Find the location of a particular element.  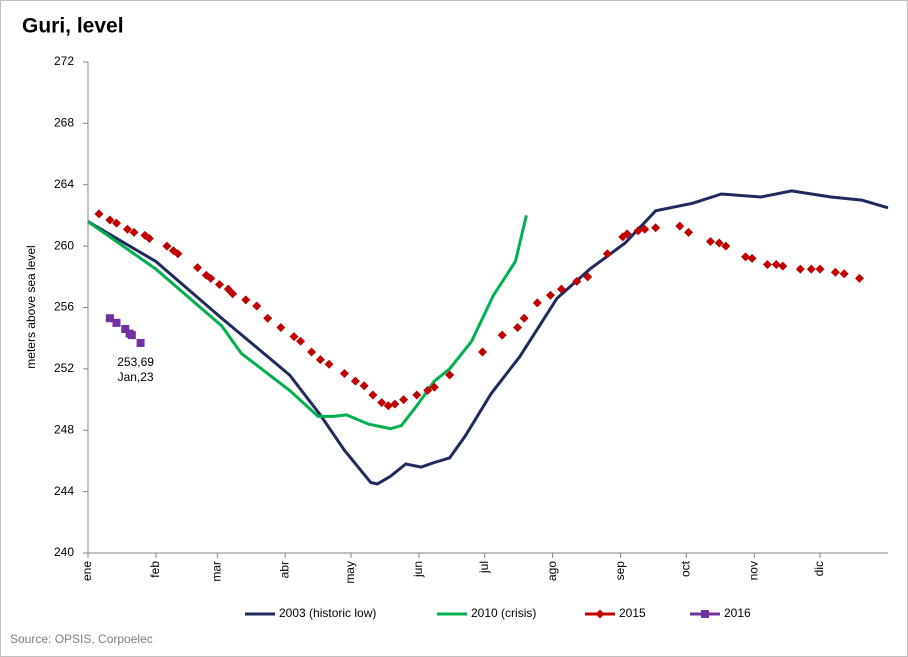

y-tick-label: 252 is located at coordinates (64, 368).